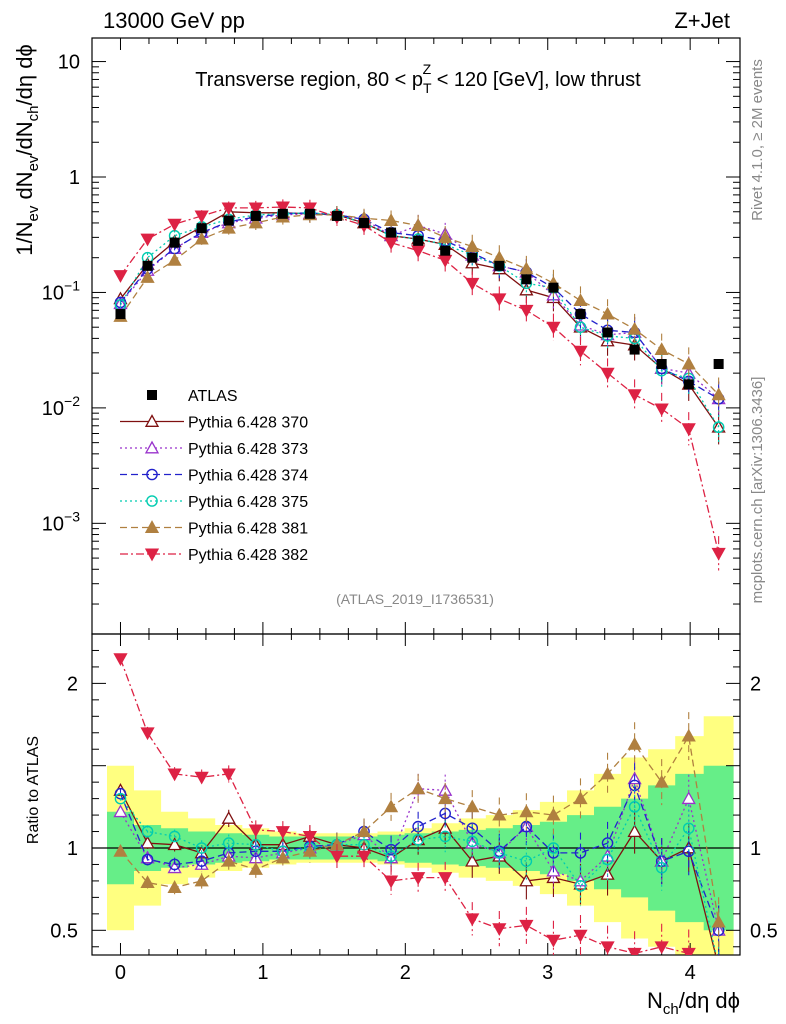 This screenshot has width=786, height=1024. What do you see at coordinates (702, 20) in the screenshot?
I see `header-right: Z+Jet` at bounding box center [702, 20].